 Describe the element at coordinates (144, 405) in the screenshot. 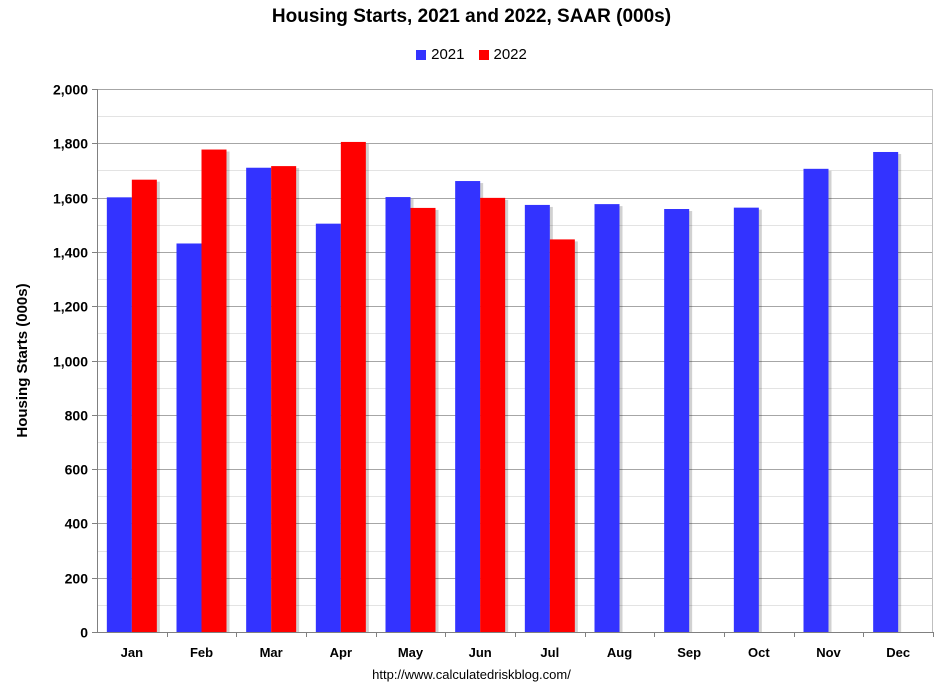

I see `bar-2022-jan` at that location.